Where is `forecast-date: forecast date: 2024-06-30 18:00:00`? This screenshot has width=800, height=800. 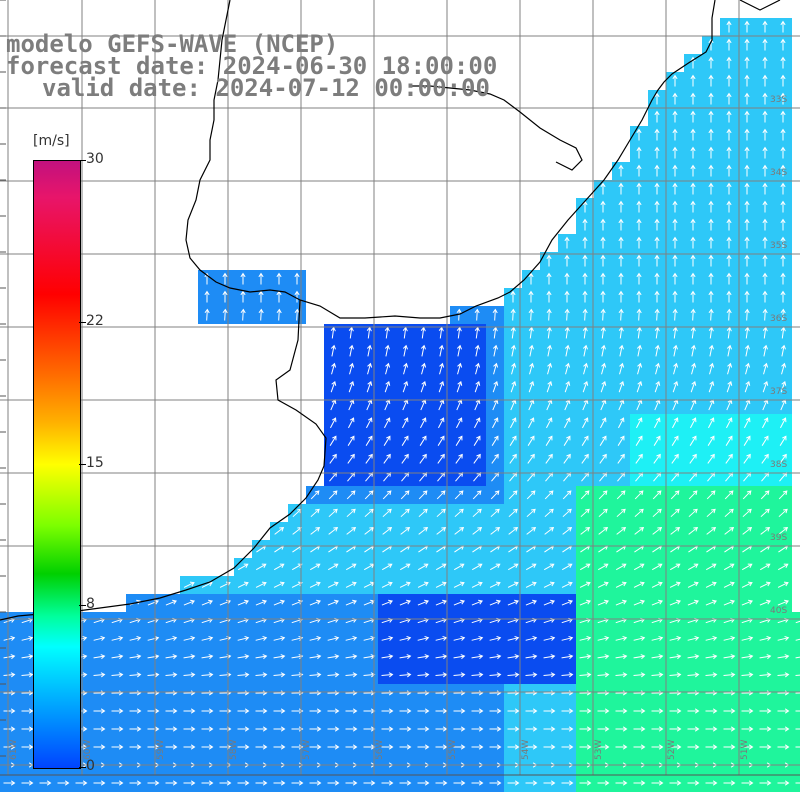
forecast-date: forecast date: 2024-06-30 18:00:00 is located at coordinates (252, 66).